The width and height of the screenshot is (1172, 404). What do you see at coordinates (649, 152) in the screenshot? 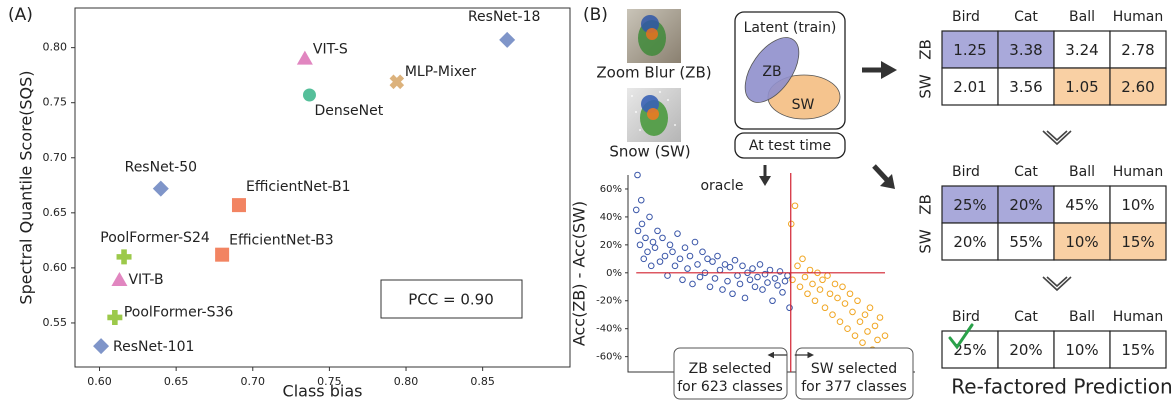
I see `image-label: Snow (SW)` at bounding box center [649, 152].